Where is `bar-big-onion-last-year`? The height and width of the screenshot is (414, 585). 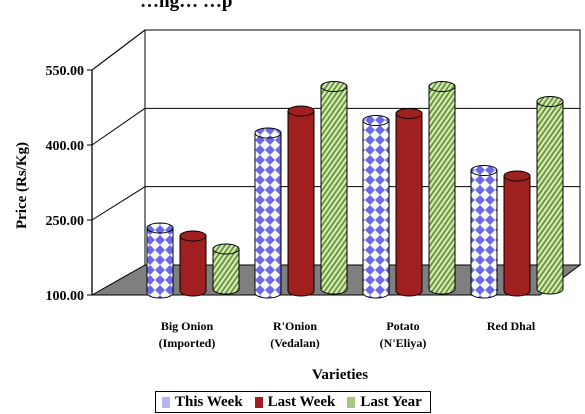 bar-big-onion-last-year is located at coordinates (226, 269).